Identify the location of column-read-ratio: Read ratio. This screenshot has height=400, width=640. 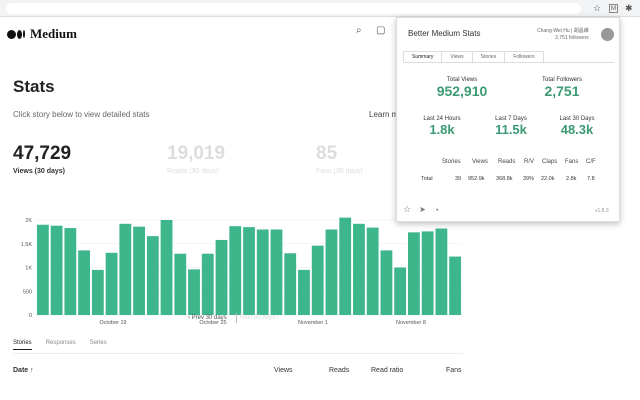
(387, 370).